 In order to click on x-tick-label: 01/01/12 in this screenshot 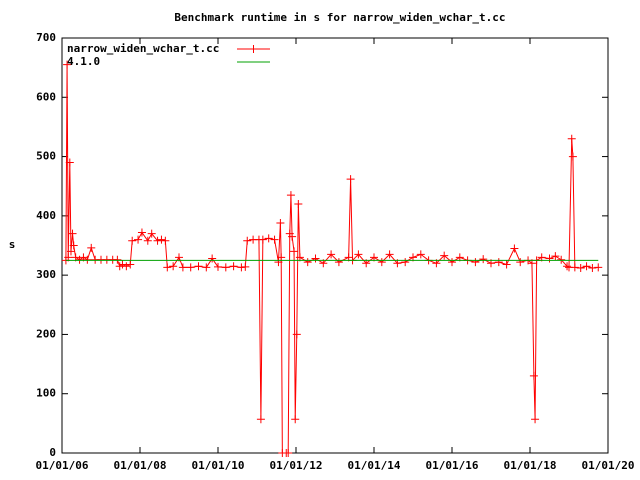, I will do `click(296, 465)`.